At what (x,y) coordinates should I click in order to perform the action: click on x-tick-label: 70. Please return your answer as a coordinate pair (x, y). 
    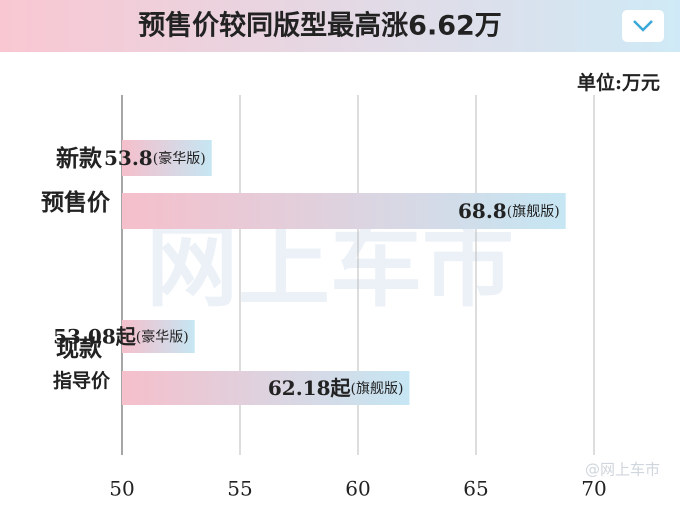
    Looking at the image, I should click on (593, 489).